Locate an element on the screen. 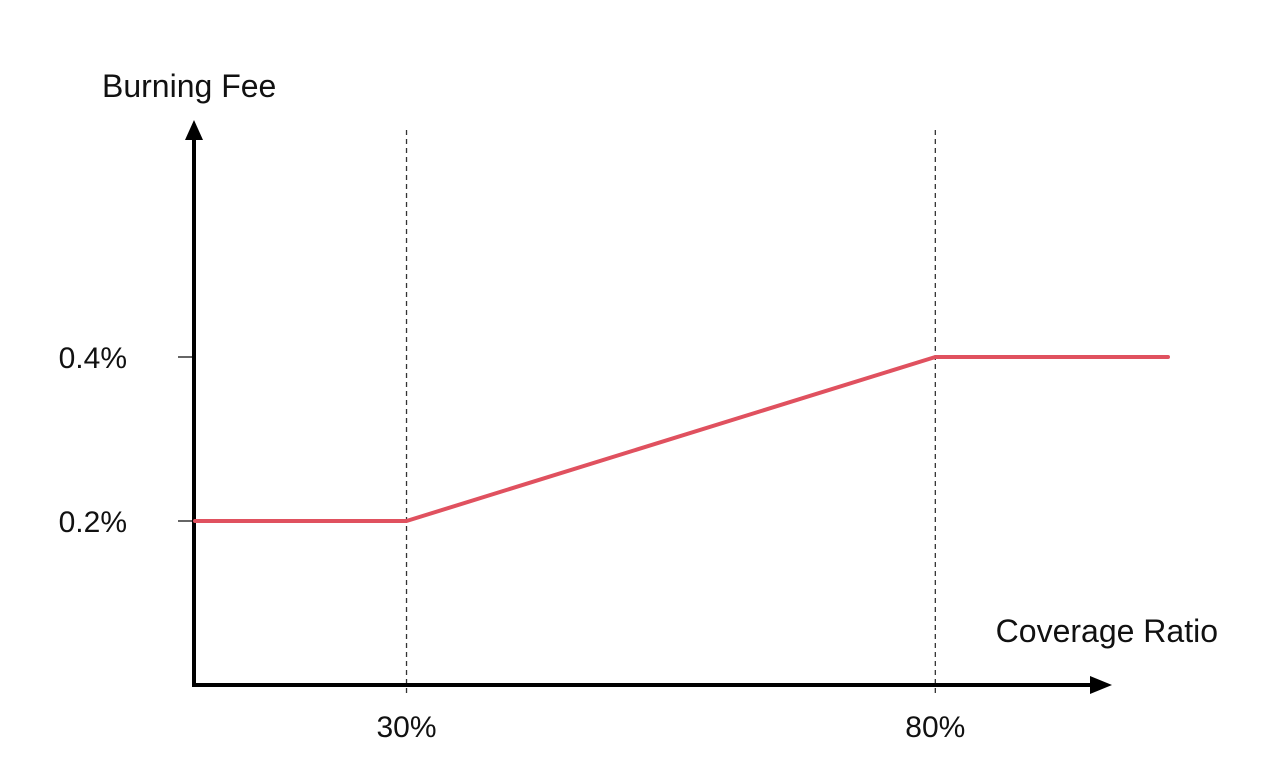 The height and width of the screenshot is (783, 1276). y-tick-label: 0.2% is located at coordinates (93, 522).